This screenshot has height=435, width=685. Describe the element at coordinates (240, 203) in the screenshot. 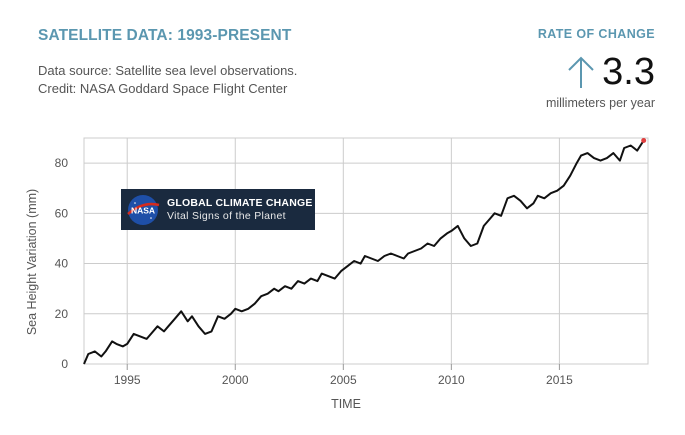

I see `logo-title: GLOBAL CLIMATE CHANGE` at that location.